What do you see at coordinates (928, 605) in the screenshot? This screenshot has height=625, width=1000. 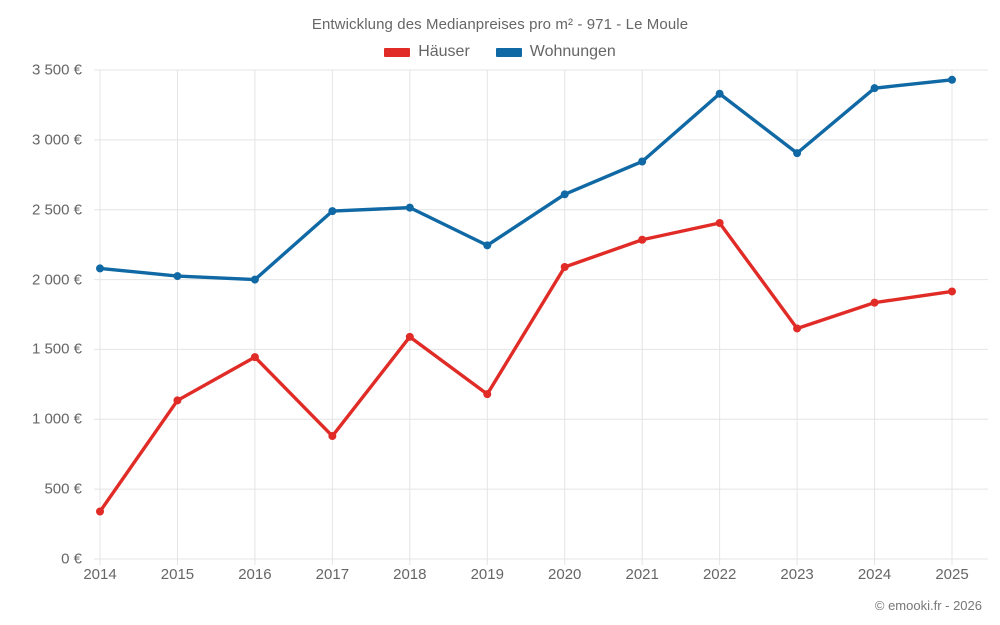 I see `copyright-credit: © emooki.fr - 2026` at bounding box center [928, 605].